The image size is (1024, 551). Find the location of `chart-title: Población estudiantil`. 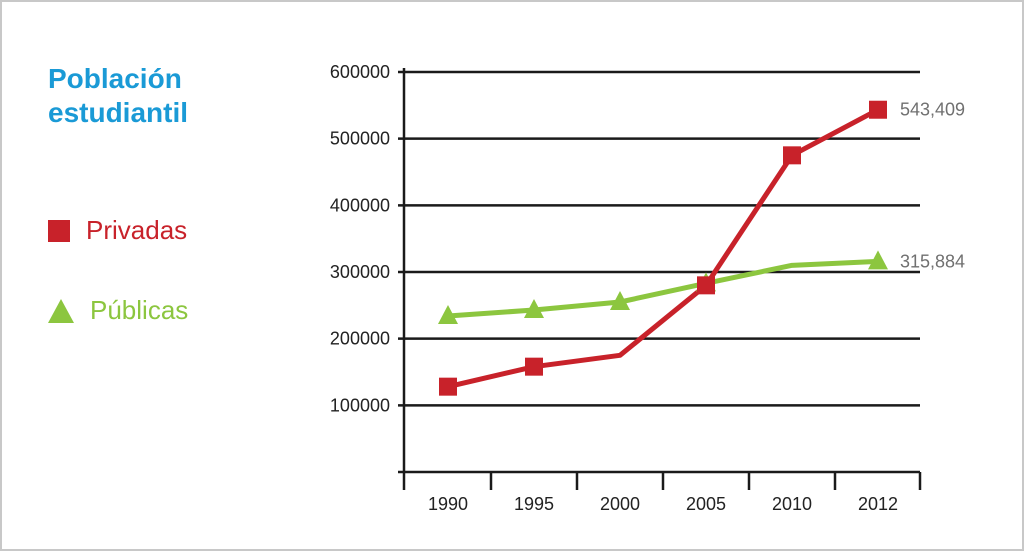

chart-title: Población estudiantil is located at coordinates (118, 96).